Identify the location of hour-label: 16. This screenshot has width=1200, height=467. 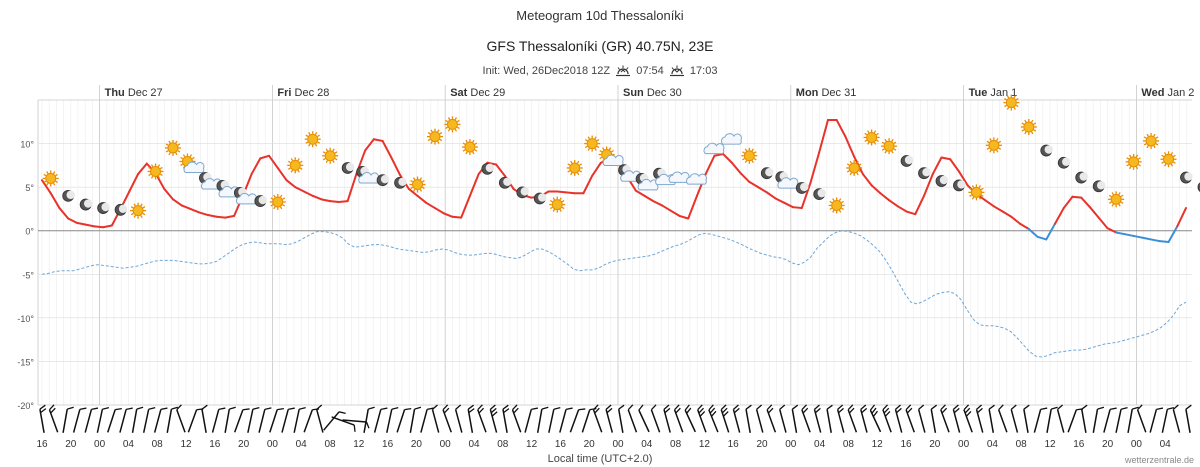
(1079, 444).